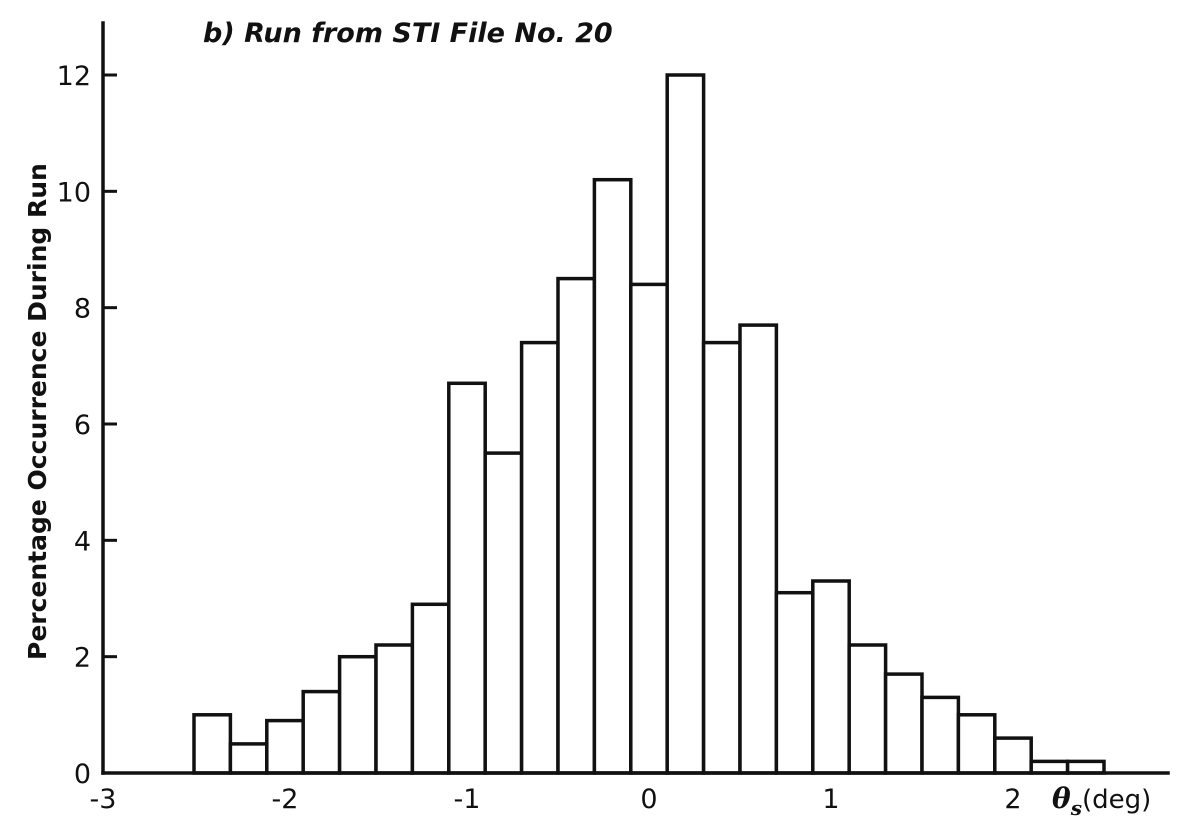  What do you see at coordinates (1116, 800) in the screenshot?
I see `x-axis-unit: (deg)` at bounding box center [1116, 800].